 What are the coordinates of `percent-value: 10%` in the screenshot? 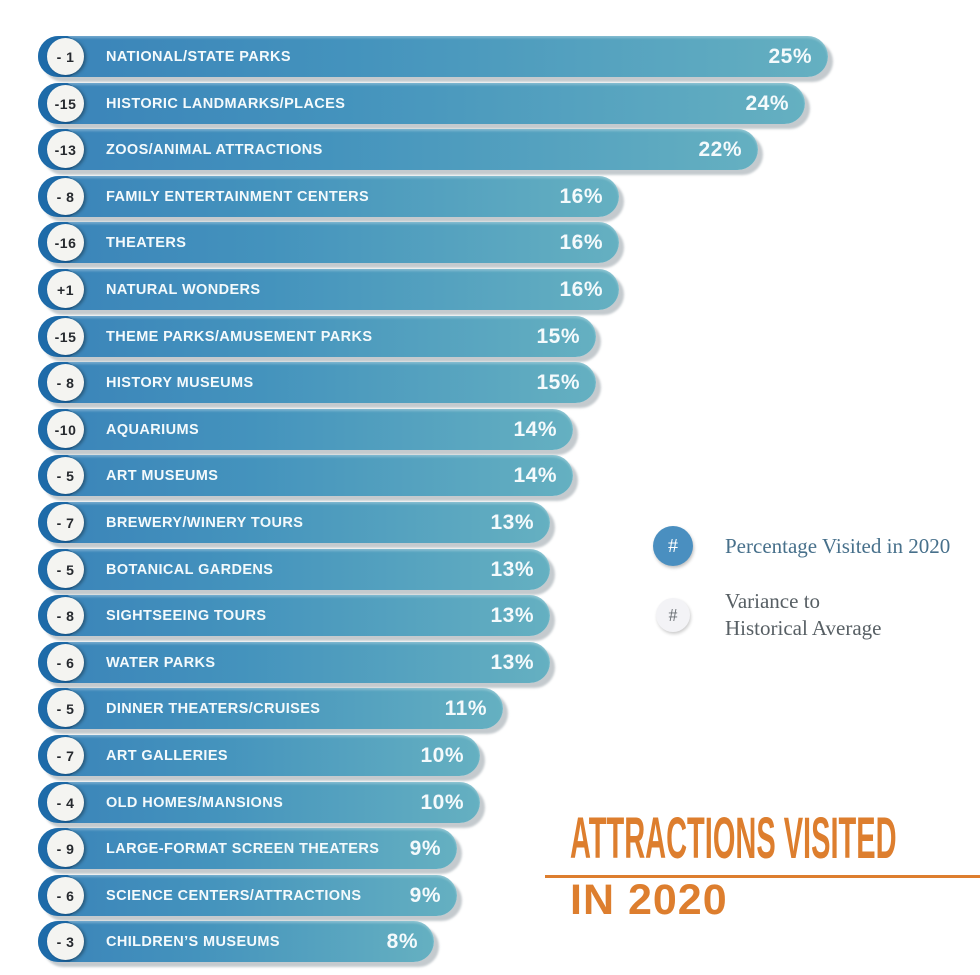 It's located at (442, 755).